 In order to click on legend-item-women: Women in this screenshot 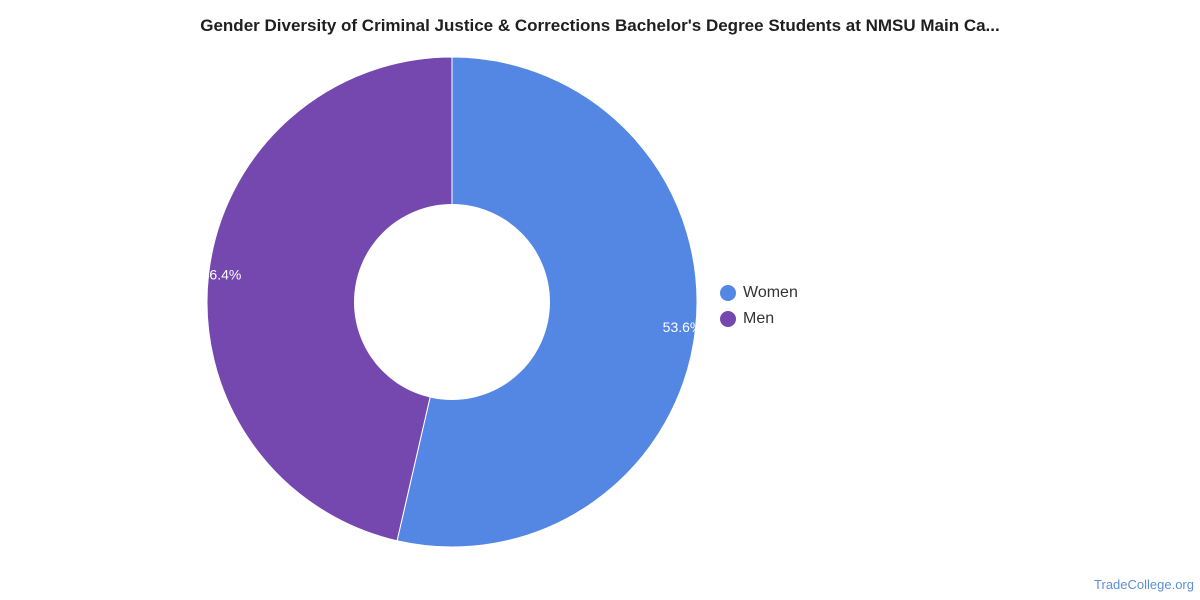, I will do `click(759, 293)`.